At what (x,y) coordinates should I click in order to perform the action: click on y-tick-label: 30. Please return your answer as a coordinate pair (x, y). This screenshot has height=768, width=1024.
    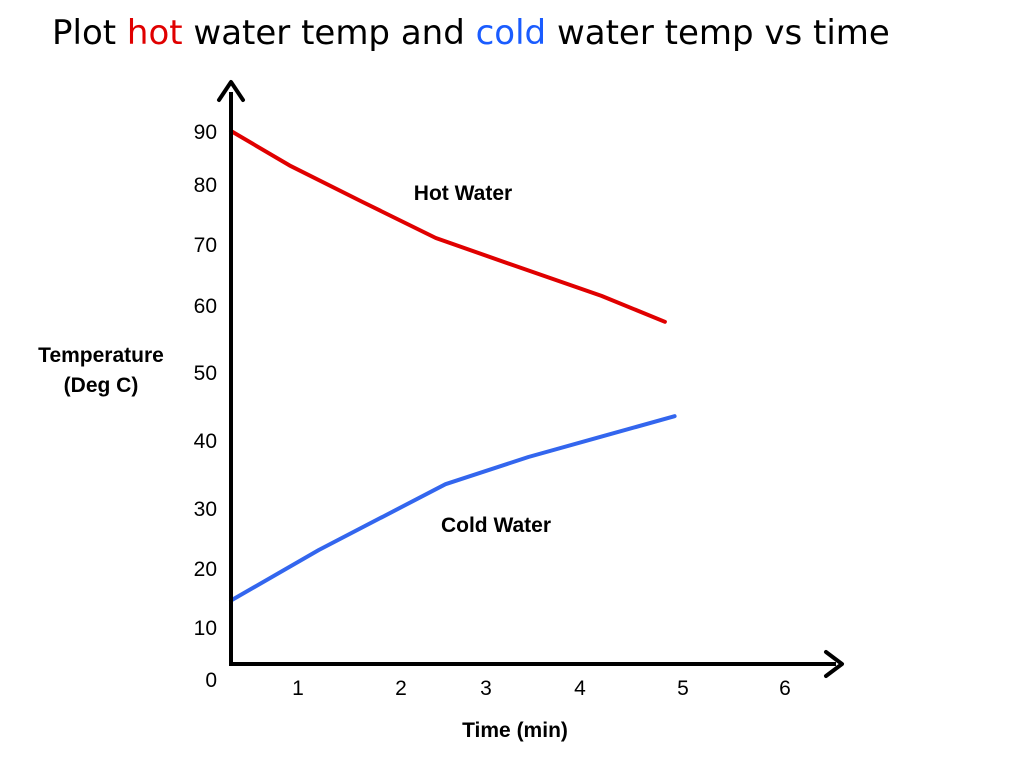
    Looking at the image, I should click on (205, 509).